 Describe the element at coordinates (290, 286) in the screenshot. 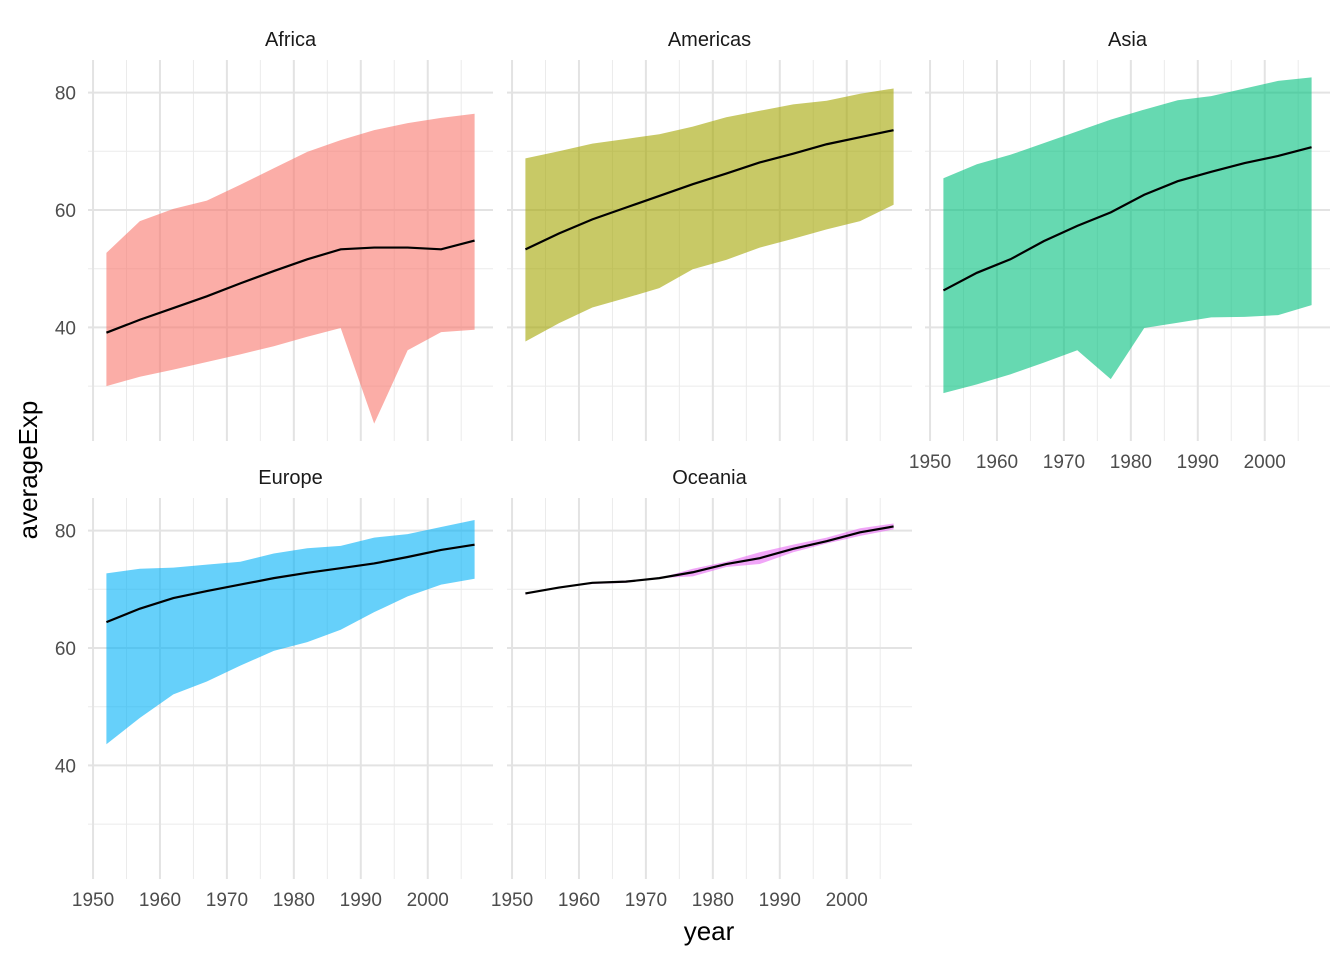

I see `mean-line-africa` at that location.